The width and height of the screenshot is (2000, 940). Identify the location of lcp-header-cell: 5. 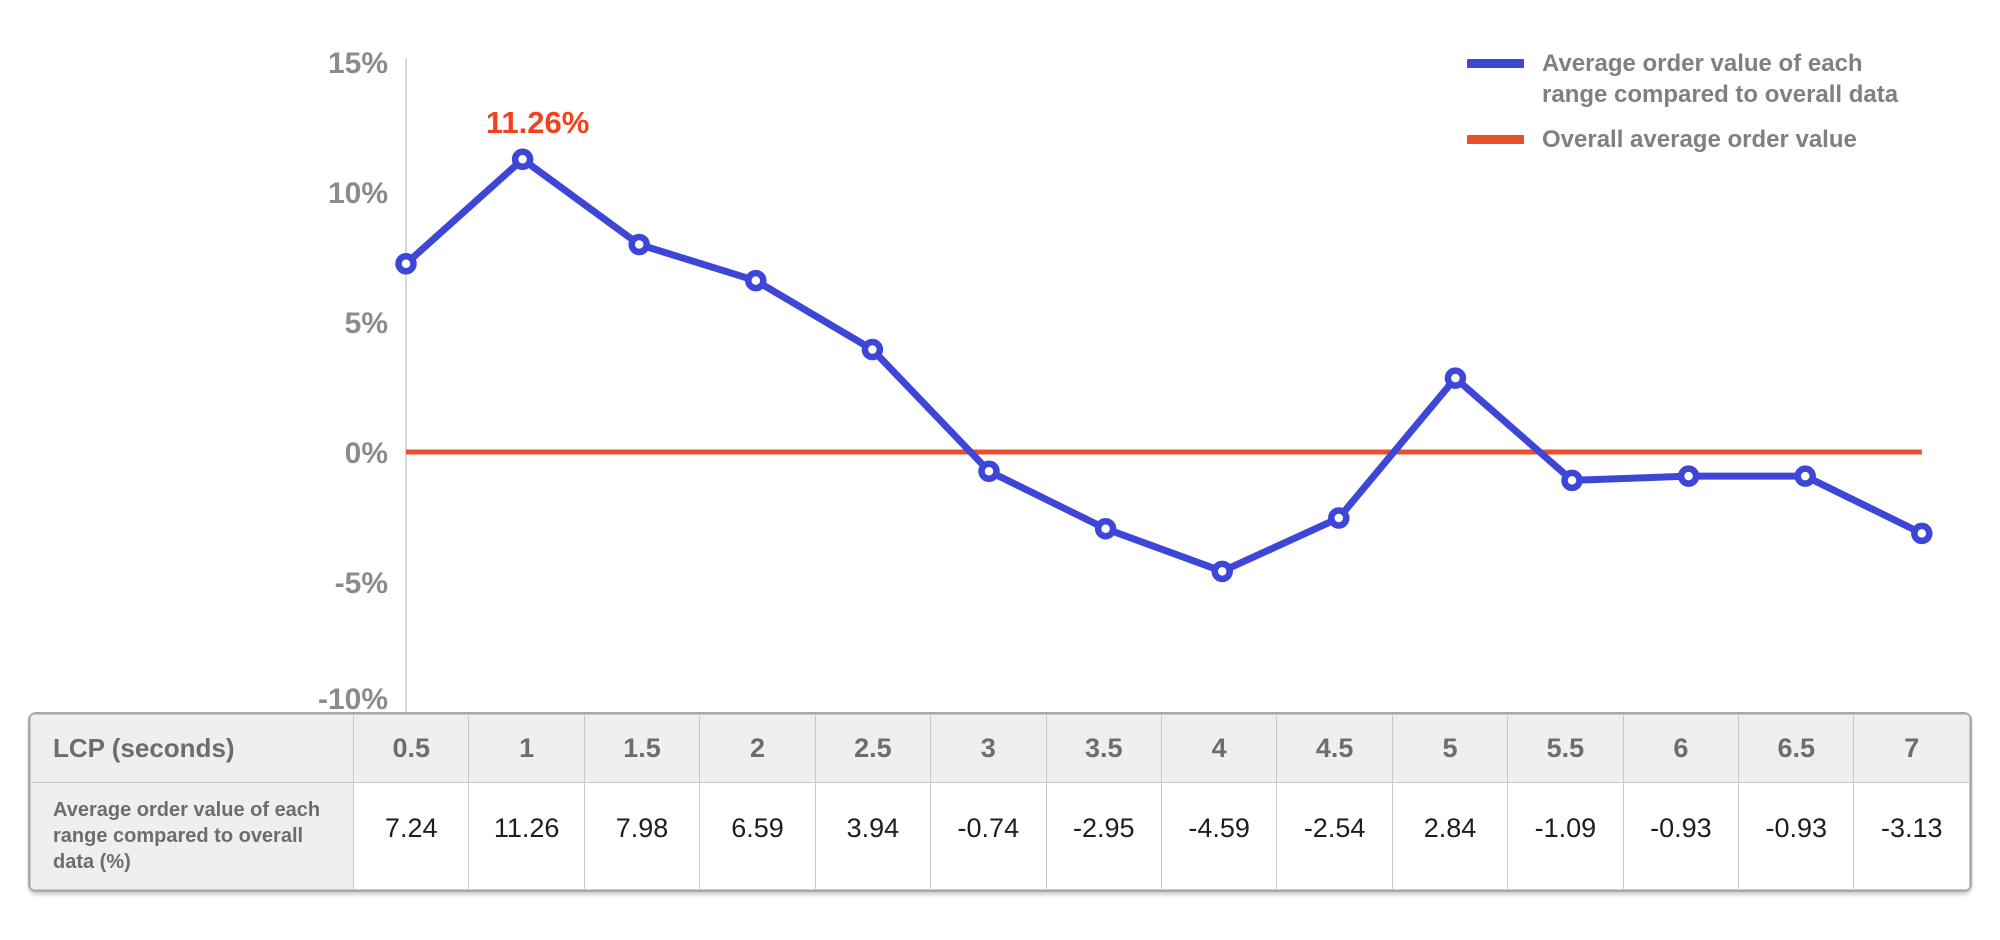
(1450, 748).